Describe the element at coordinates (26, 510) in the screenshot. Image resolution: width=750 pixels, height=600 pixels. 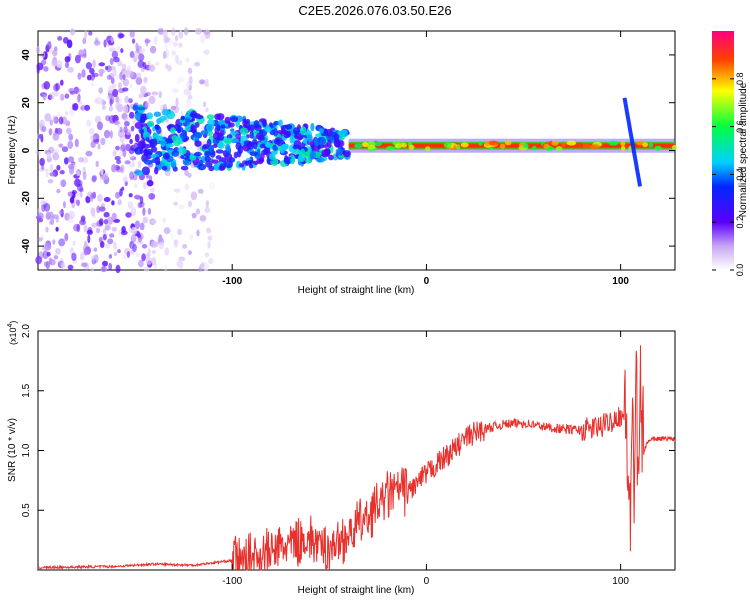
I see `snr-ytick-label: 0.5` at that location.